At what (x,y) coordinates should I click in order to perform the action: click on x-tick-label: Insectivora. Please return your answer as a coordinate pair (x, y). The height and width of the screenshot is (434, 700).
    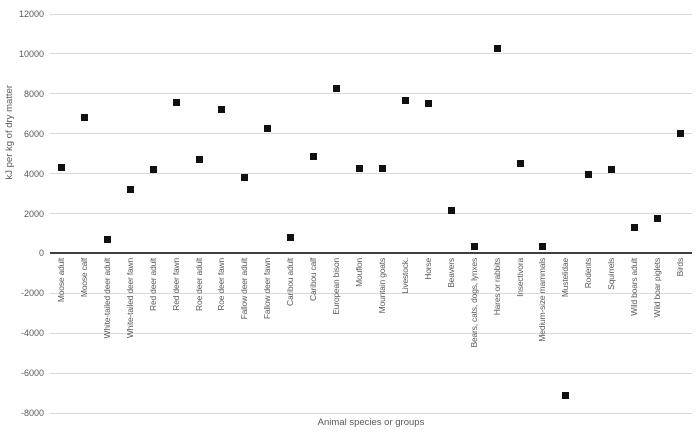
    Looking at the image, I should click on (519, 278).